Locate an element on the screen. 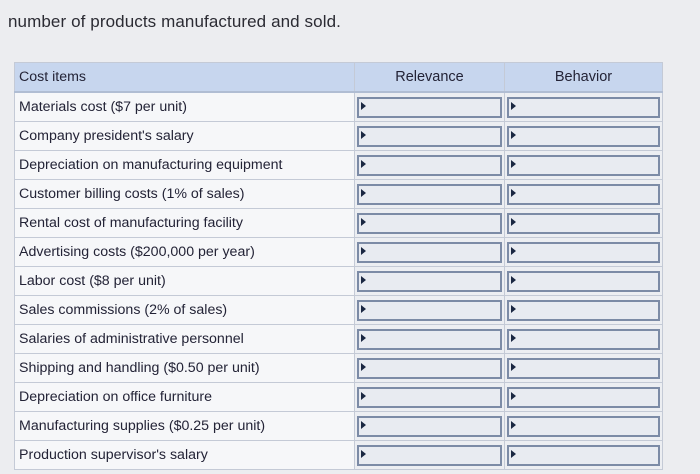  table-row: Depreciation on manufacturing equipment is located at coordinates (338, 165).